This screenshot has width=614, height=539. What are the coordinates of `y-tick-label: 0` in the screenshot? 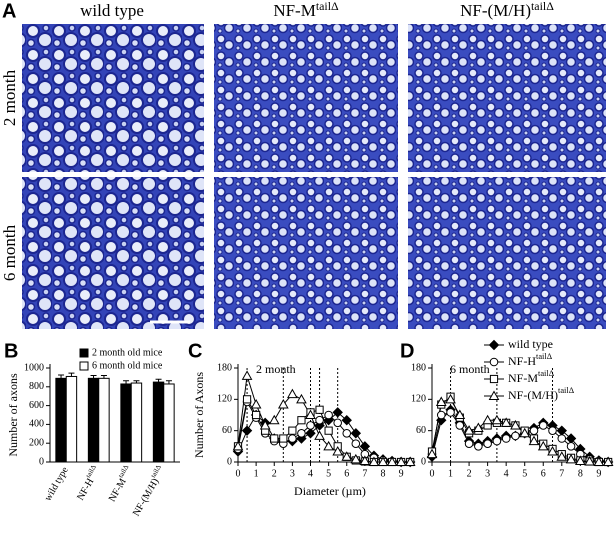 It's located at (41, 461).